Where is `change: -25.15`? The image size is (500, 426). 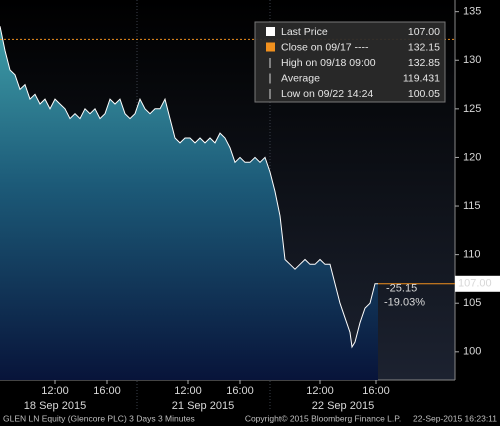
change: -25.15 is located at coordinates (401, 289).